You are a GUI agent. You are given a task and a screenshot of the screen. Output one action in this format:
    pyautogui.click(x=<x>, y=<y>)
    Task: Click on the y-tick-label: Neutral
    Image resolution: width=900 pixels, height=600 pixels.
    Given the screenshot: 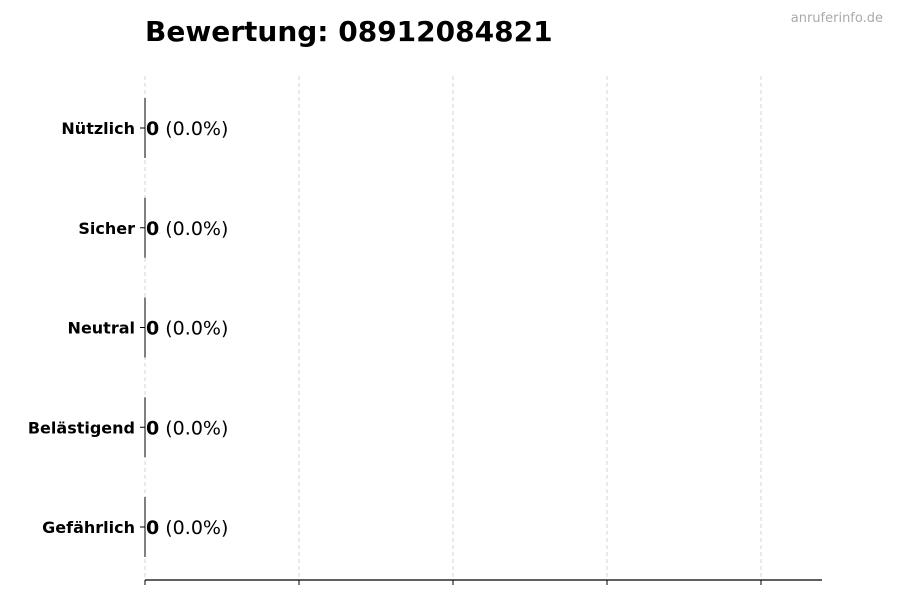 What is the action you would take?
    pyautogui.click(x=101, y=328)
    